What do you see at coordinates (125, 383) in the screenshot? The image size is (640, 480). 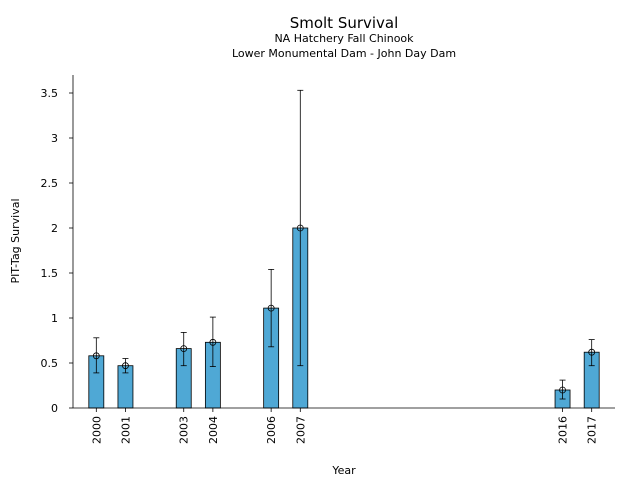 I see `bar-group-2001` at bounding box center [125, 383].